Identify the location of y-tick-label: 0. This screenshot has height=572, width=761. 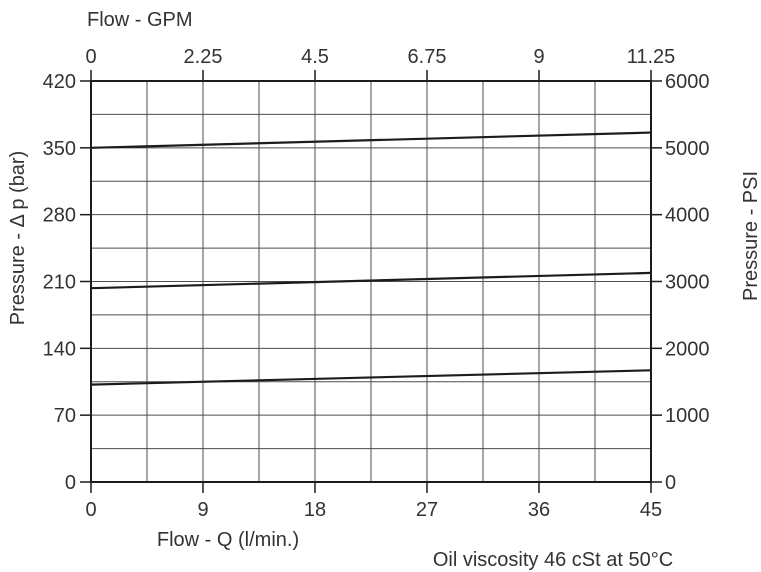
(70, 483).